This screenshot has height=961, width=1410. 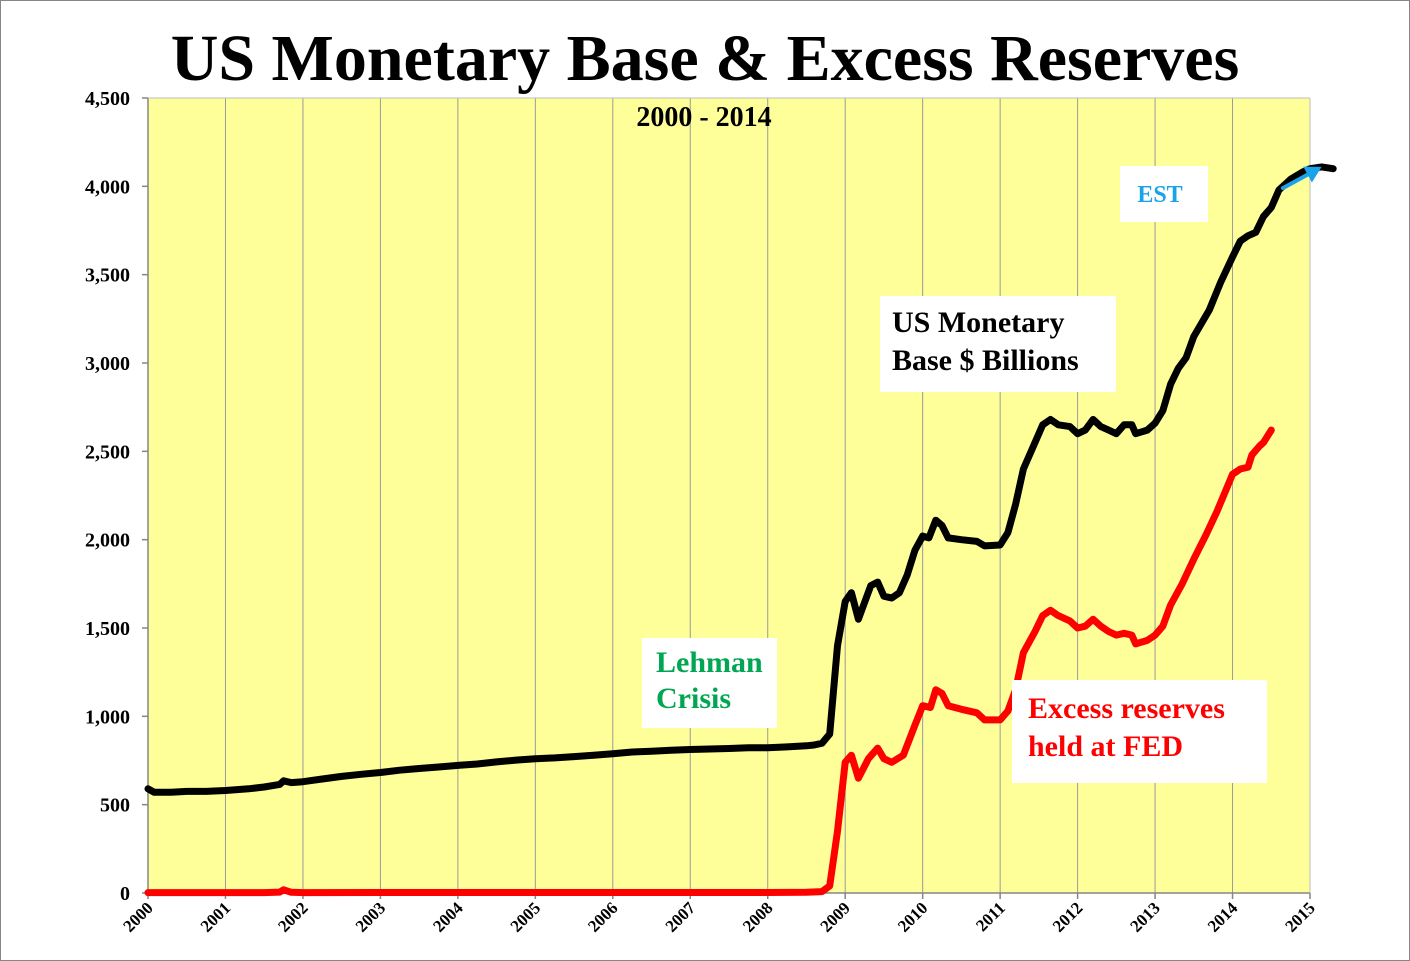 I want to click on chart-title: US Monetary Base & Excess Reserves, so click(x=705, y=58).